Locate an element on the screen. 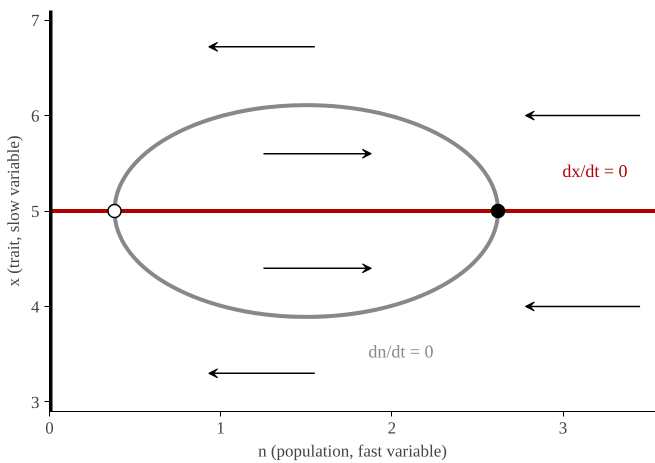 Image resolution: width=655 pixels, height=463 pixels. y-tick-label: 5 is located at coordinates (35, 211).